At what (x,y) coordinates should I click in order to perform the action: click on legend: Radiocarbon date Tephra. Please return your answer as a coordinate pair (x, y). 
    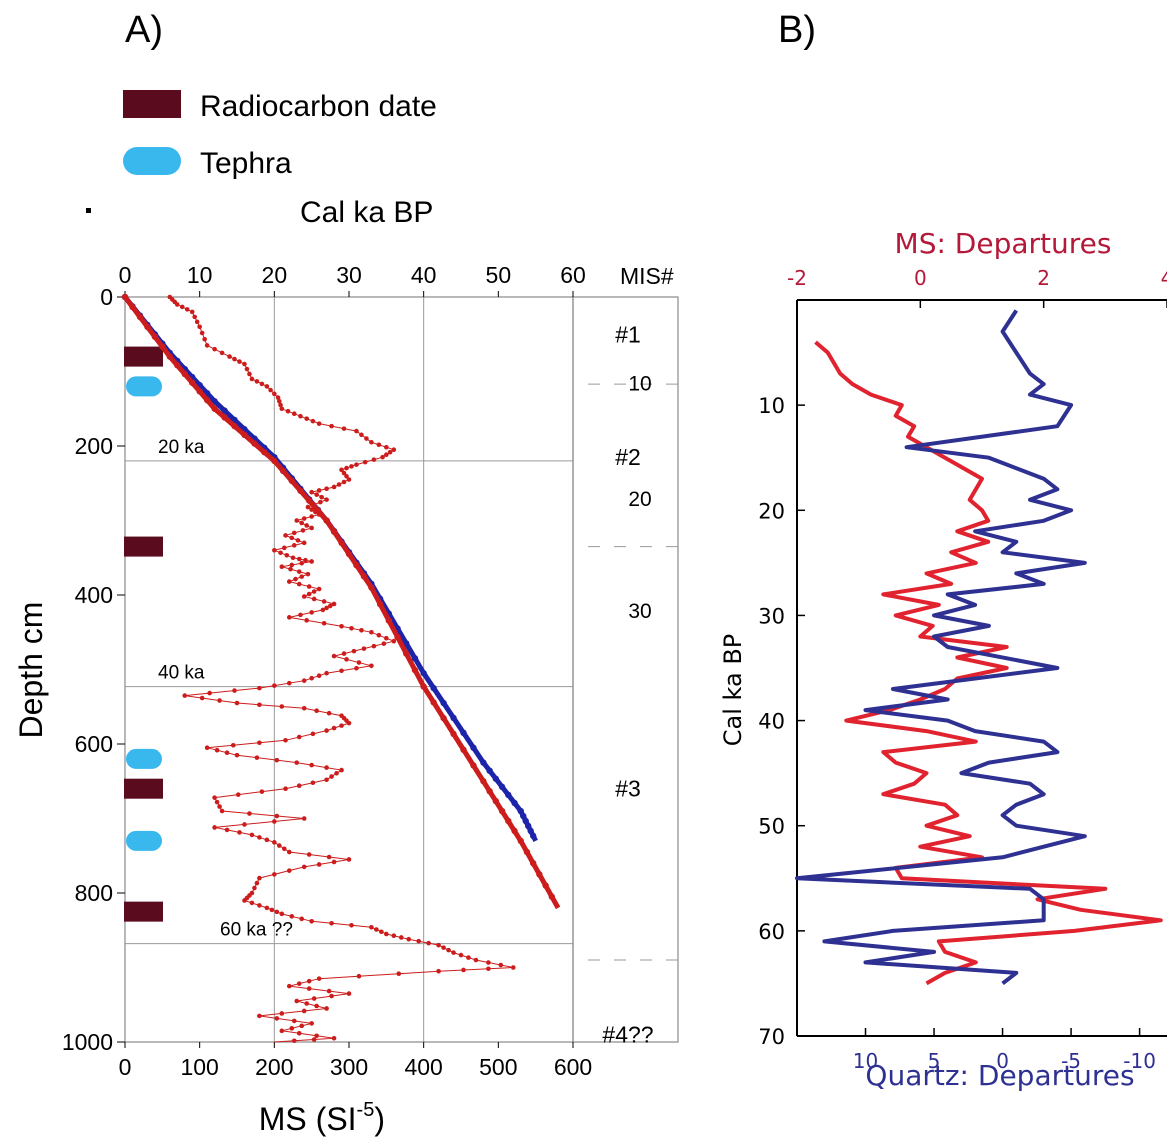
    Looking at the image, I should click on (280, 135).